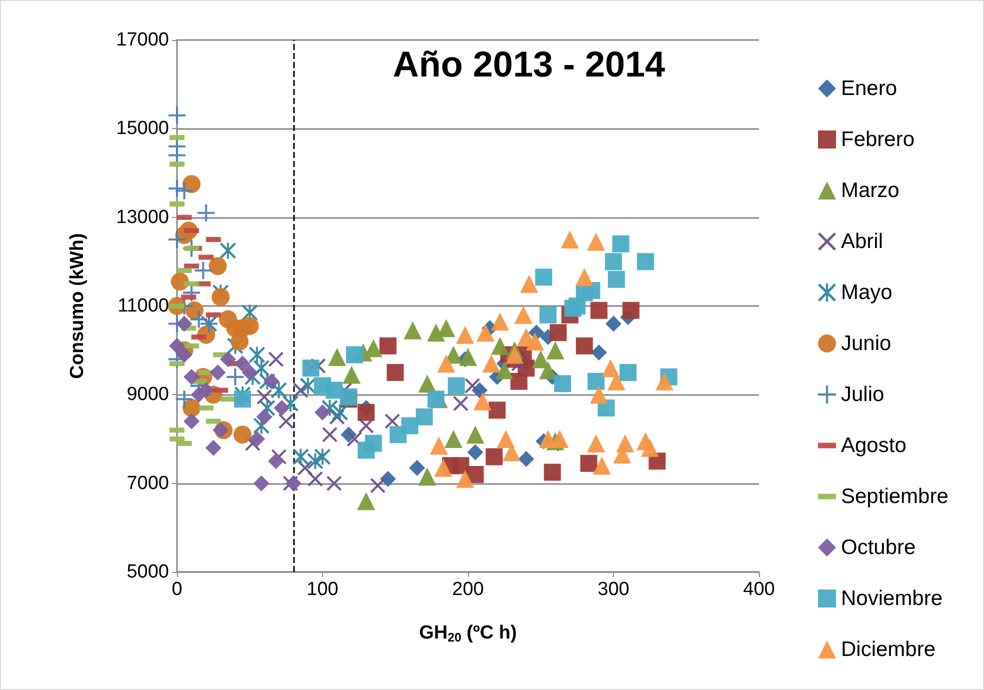 Image resolution: width=984 pixels, height=690 pixels. I want to click on y-axis-title: Consumo (kWh), so click(77, 306).